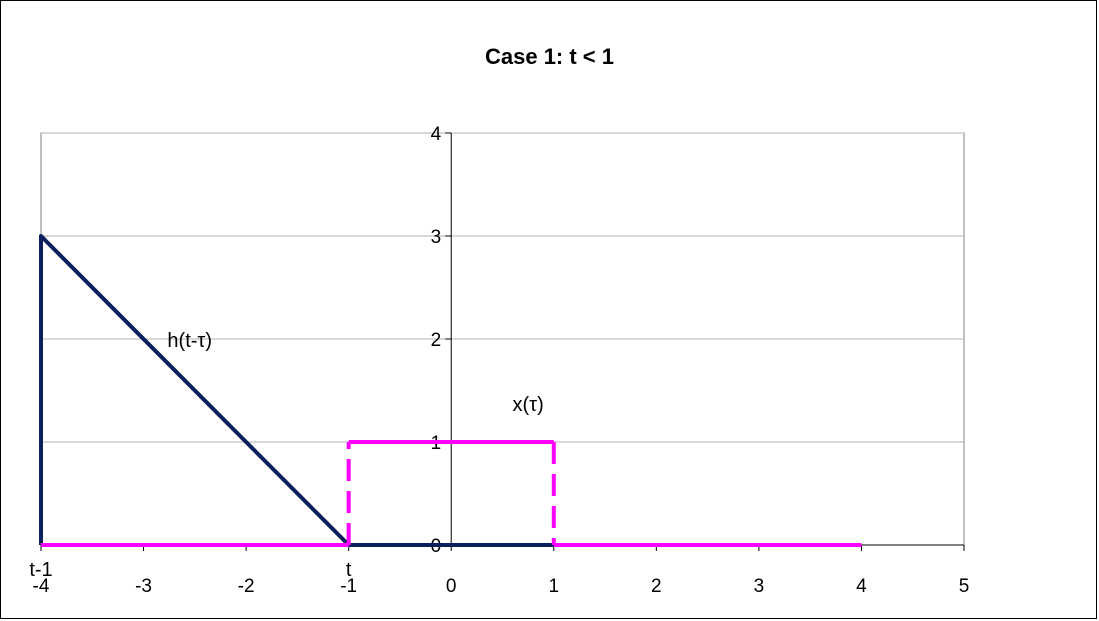 The height and width of the screenshot is (621, 1099). What do you see at coordinates (656, 586) in the screenshot?
I see `x-tick-label: 2` at bounding box center [656, 586].